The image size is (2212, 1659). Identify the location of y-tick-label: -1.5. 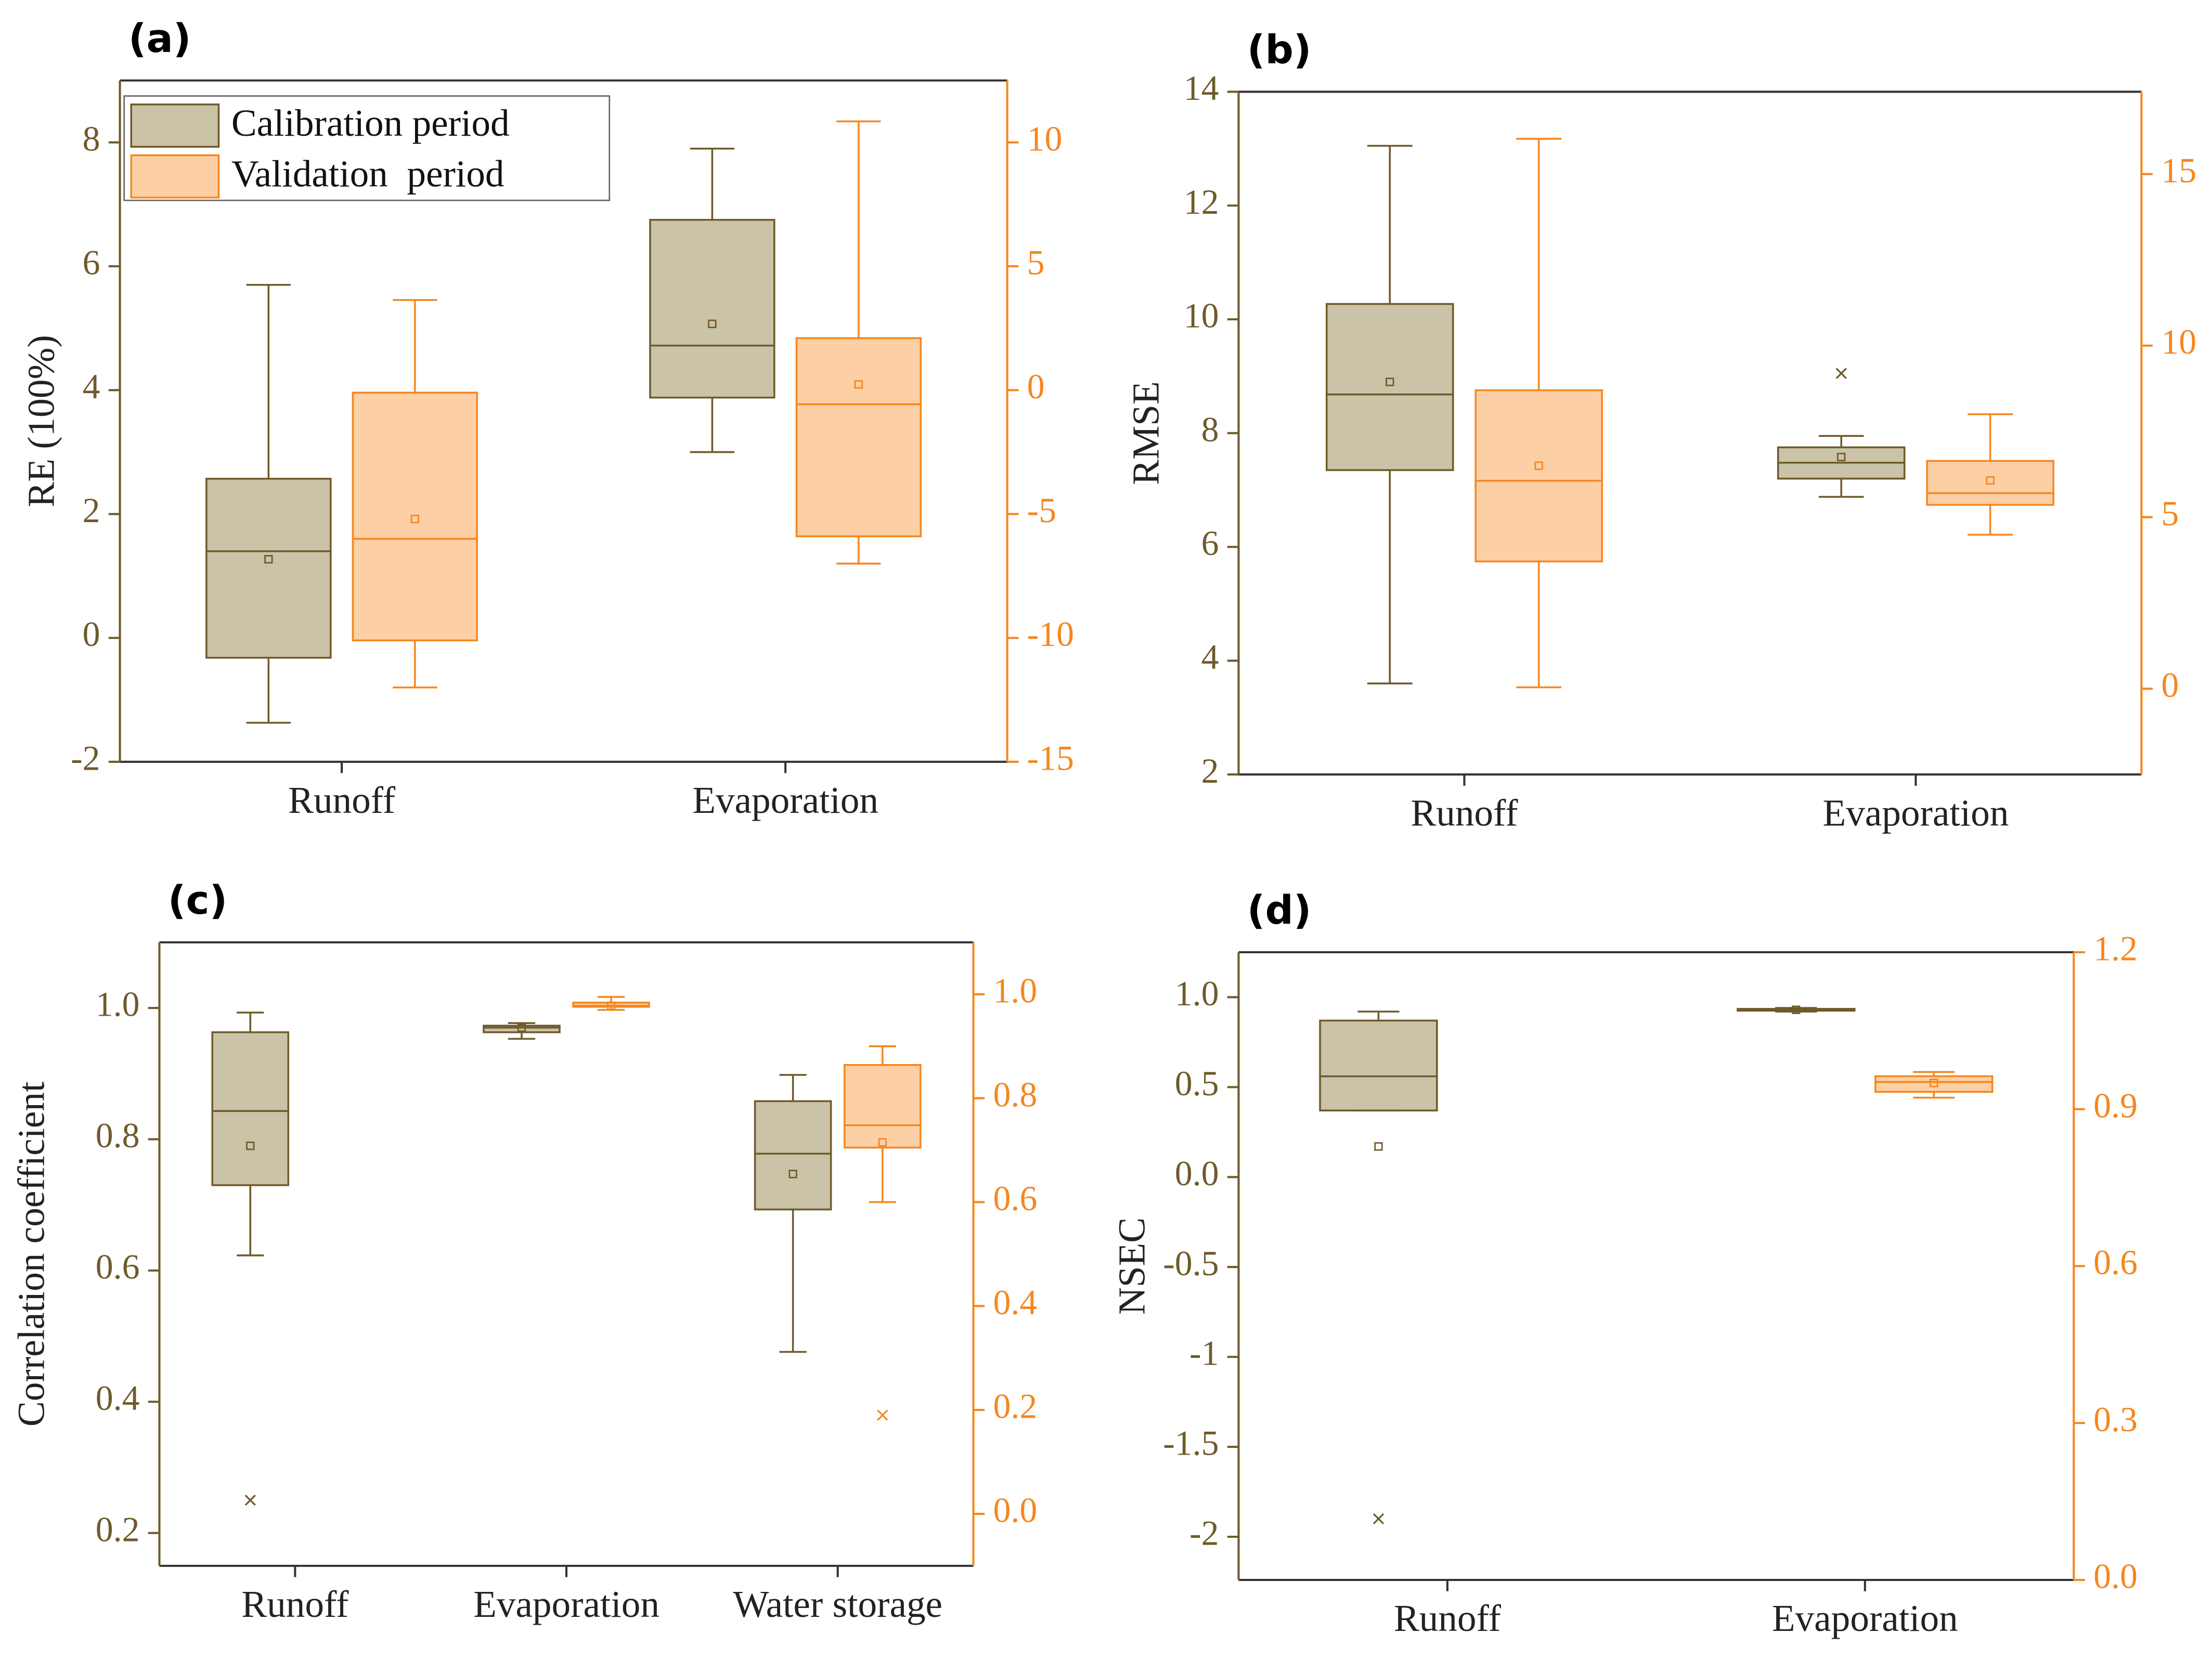
(1191, 1443).